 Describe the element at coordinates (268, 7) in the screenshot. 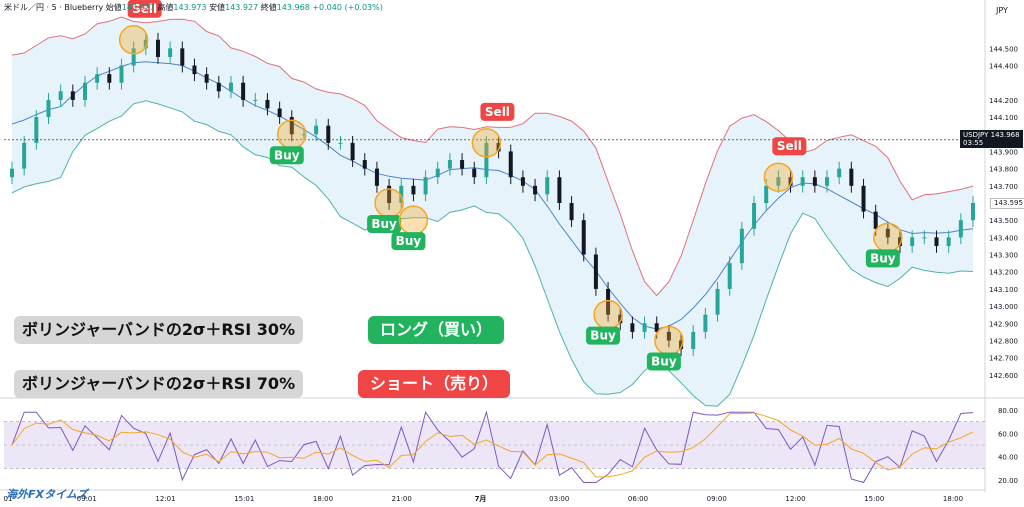

I see `close-label: 終値` at that location.